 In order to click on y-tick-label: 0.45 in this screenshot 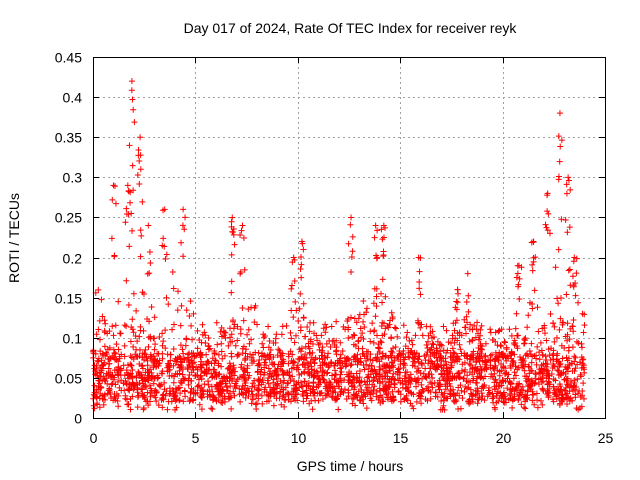, I will do `click(68, 58)`.